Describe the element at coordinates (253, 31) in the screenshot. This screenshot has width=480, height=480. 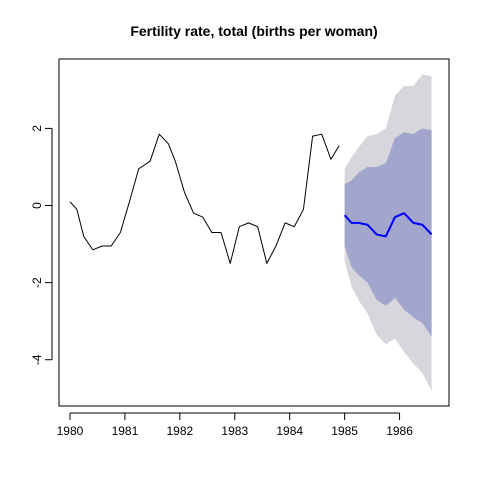
I see `chart-title: Fertility rate, total (births per woman)` at that location.